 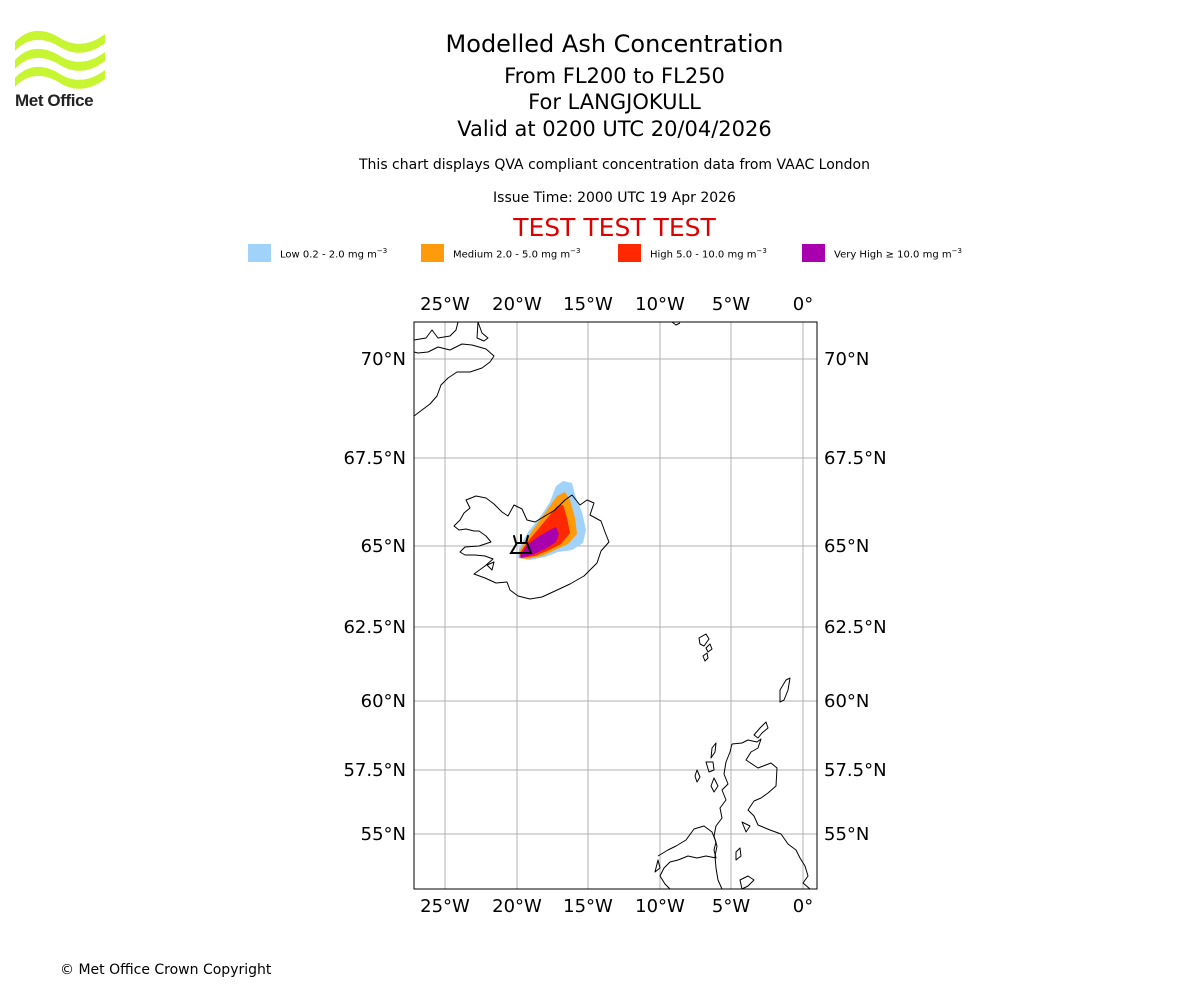 What do you see at coordinates (383, 359) in the screenshot?
I see `lat-label-left: 70°N` at bounding box center [383, 359].